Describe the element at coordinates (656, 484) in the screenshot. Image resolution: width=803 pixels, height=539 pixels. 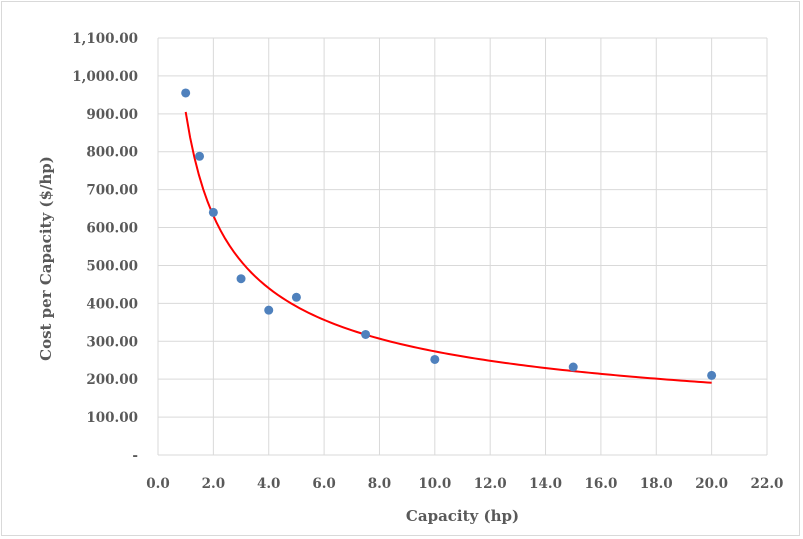
I see `x-tick-label: 18.0` at that location.